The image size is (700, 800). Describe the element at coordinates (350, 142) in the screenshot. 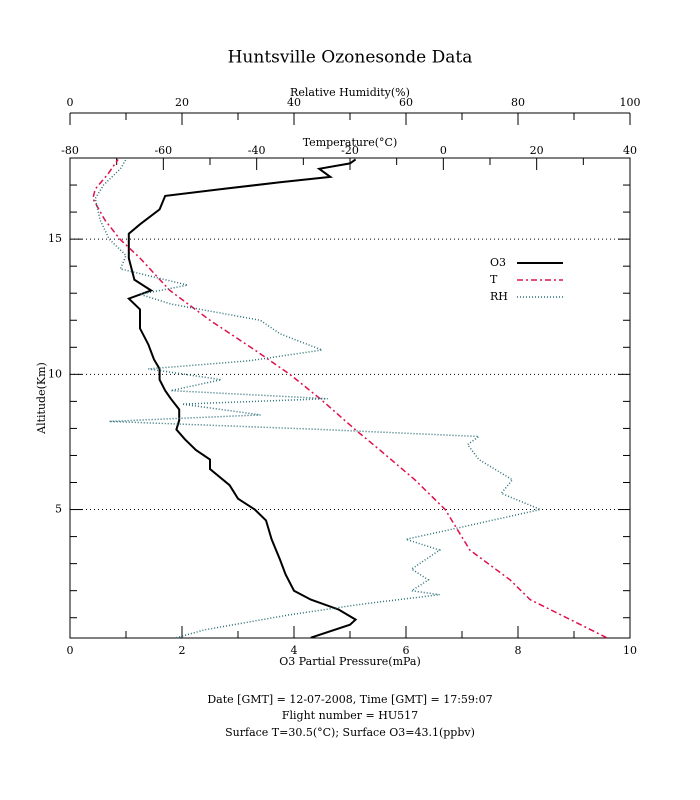

I see `x3-axis-label: Temperature(°C)` at that location.